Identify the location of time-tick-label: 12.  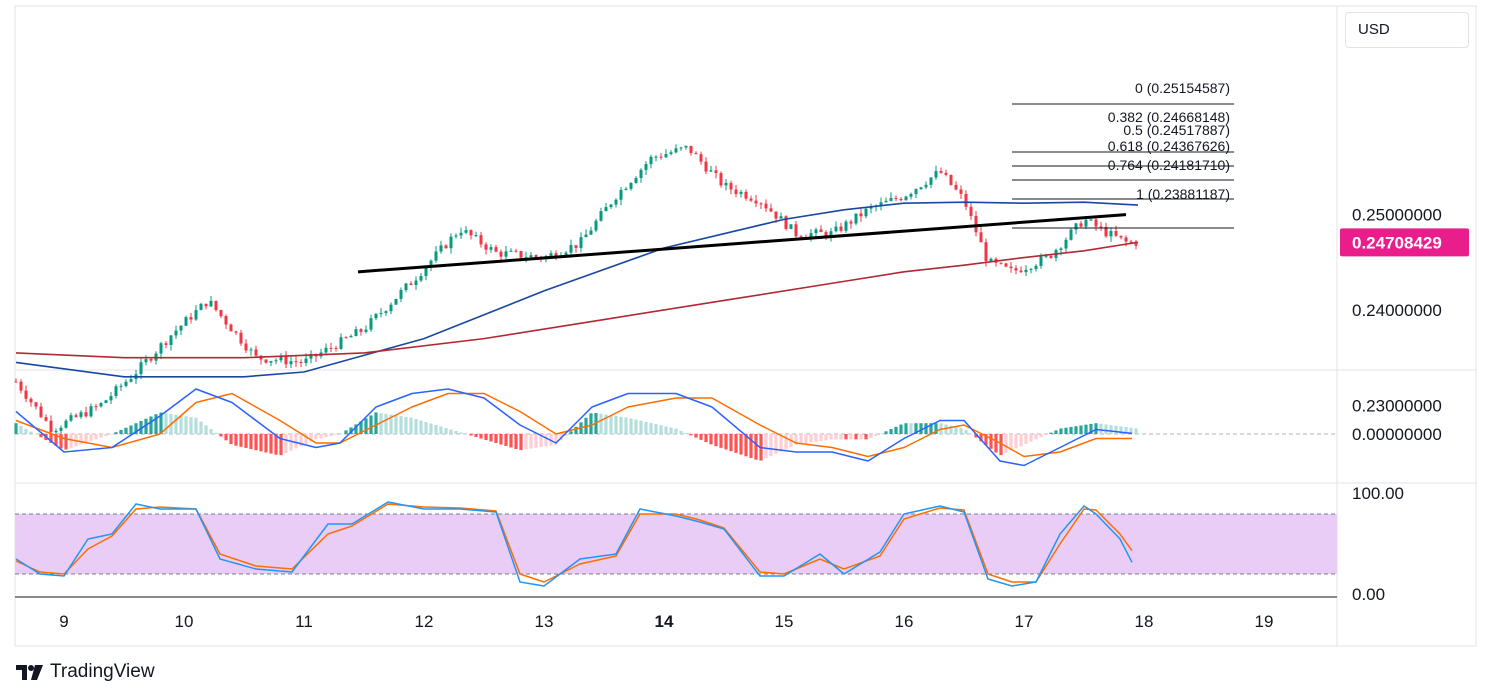
(424, 621).